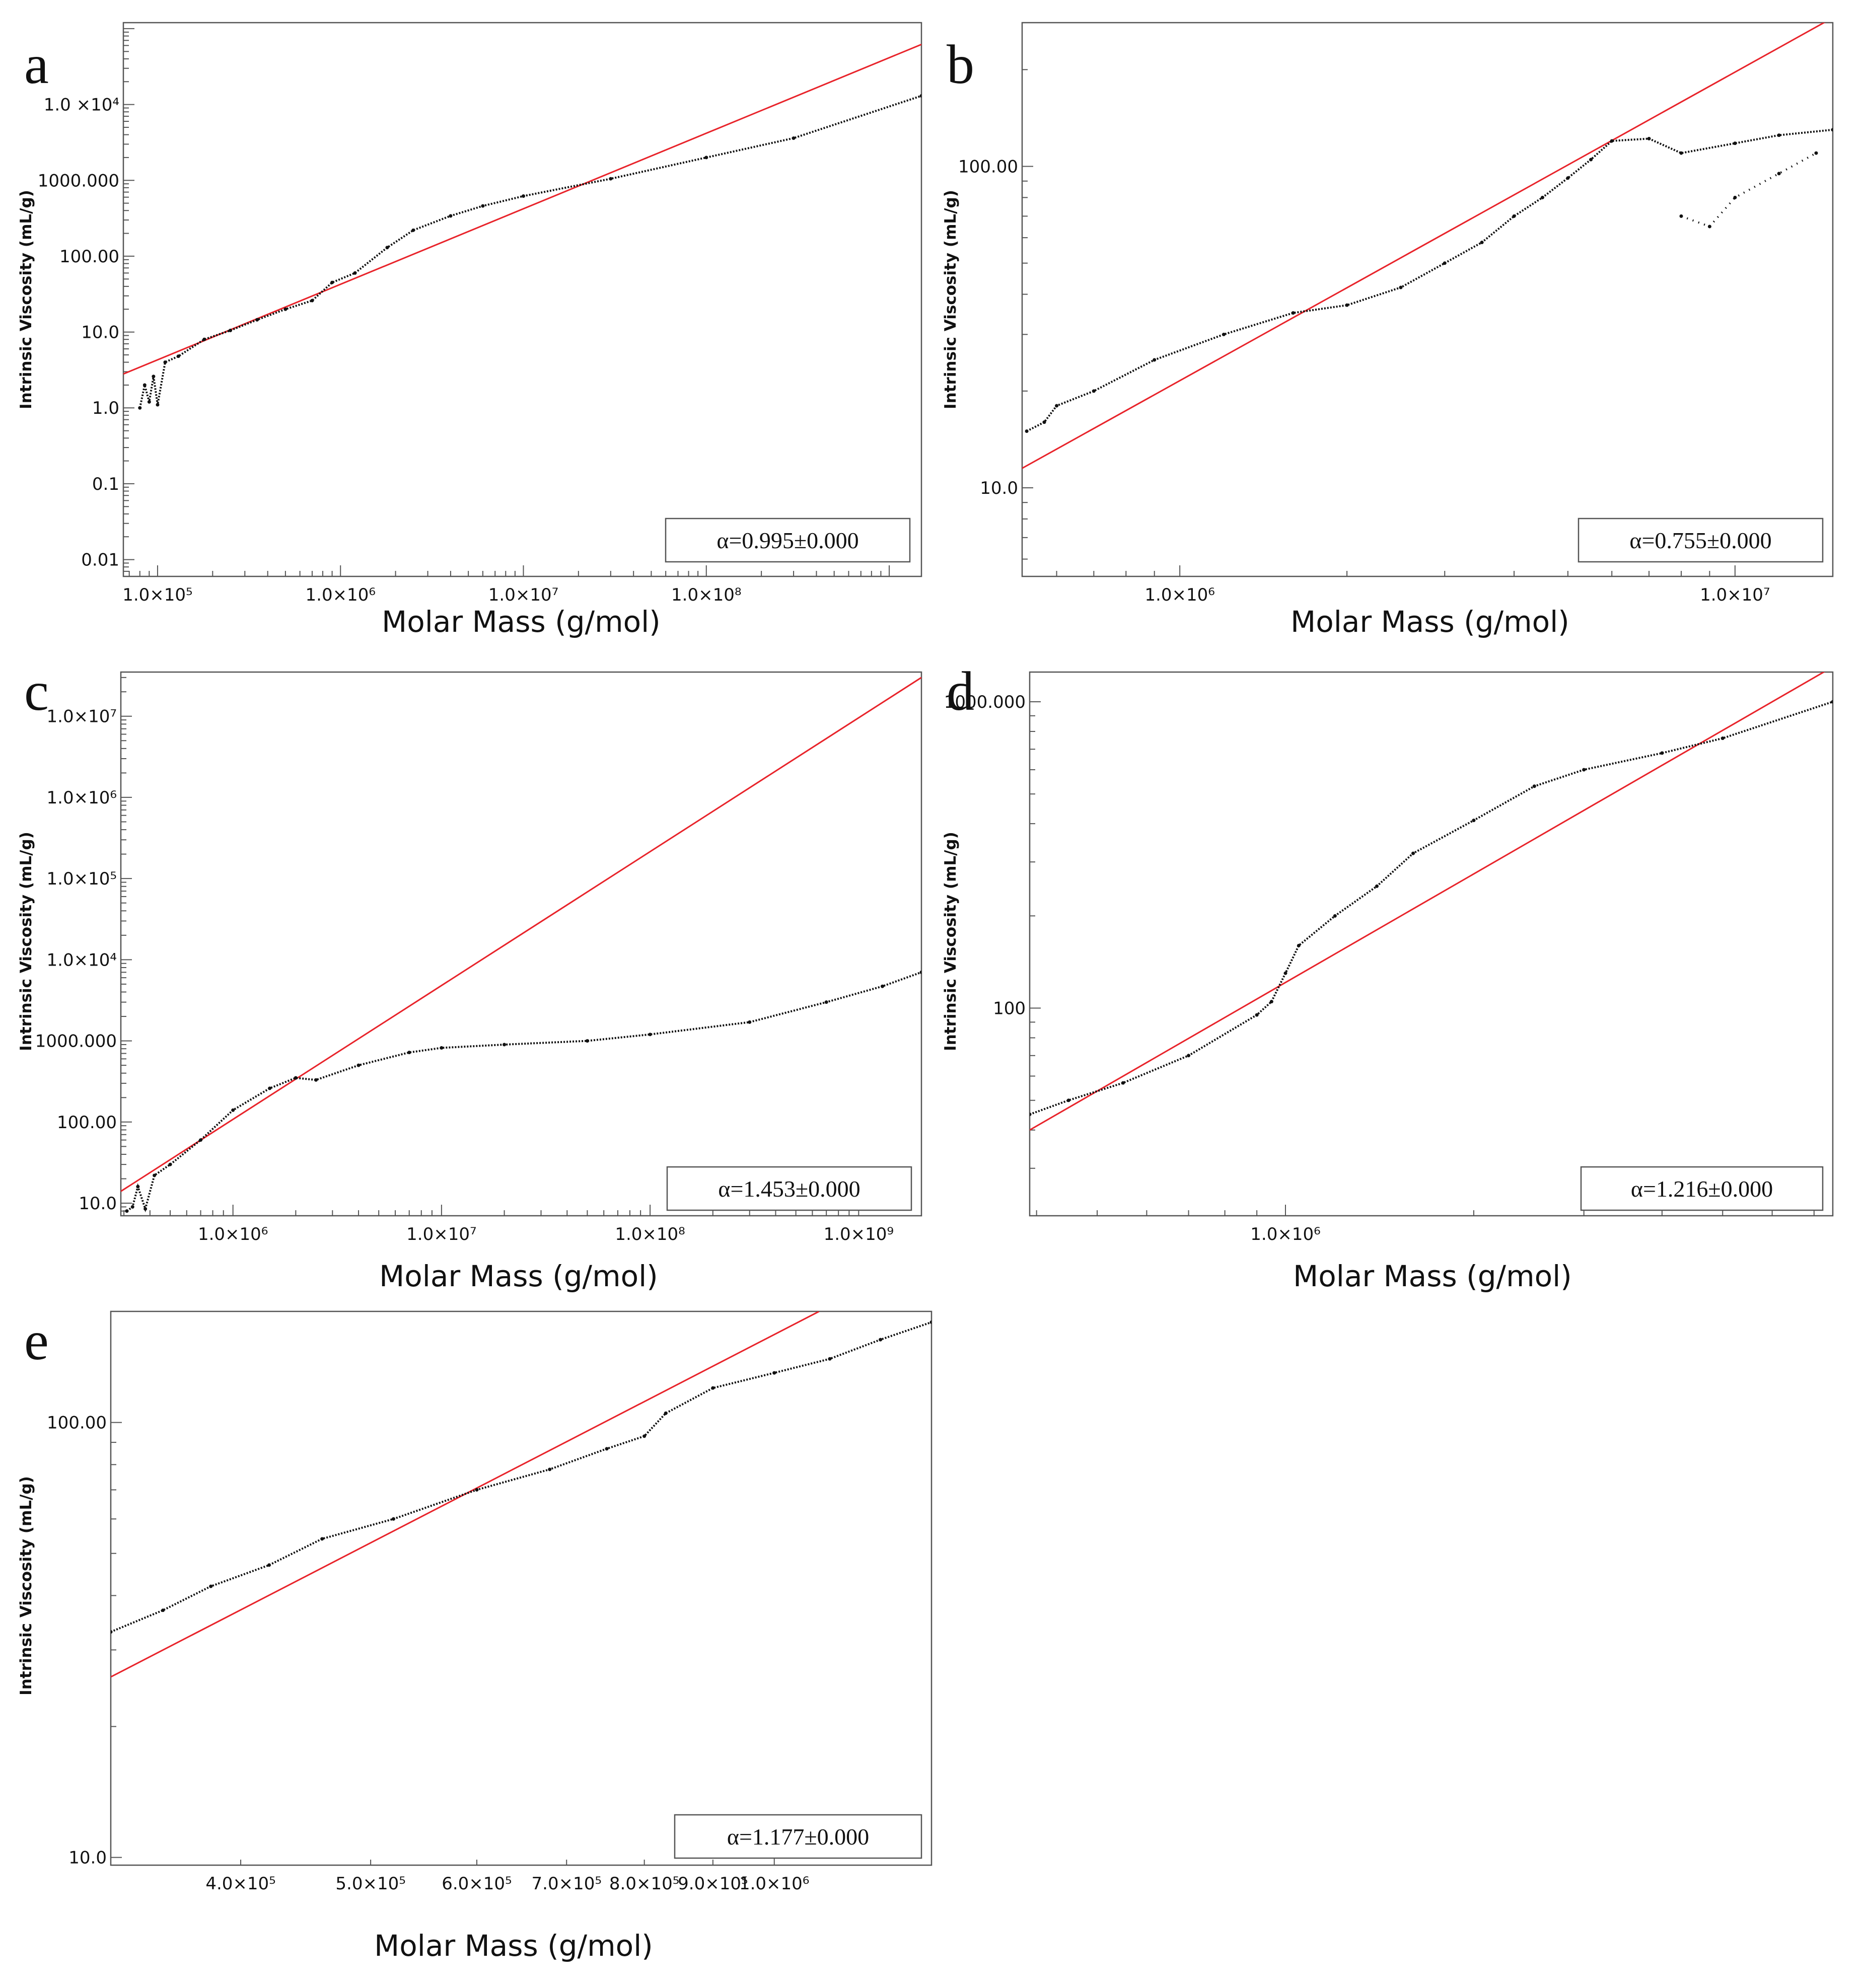  Describe the element at coordinates (988, 167) in the screenshot. I see `y-tick-label: 100.00` at that location.